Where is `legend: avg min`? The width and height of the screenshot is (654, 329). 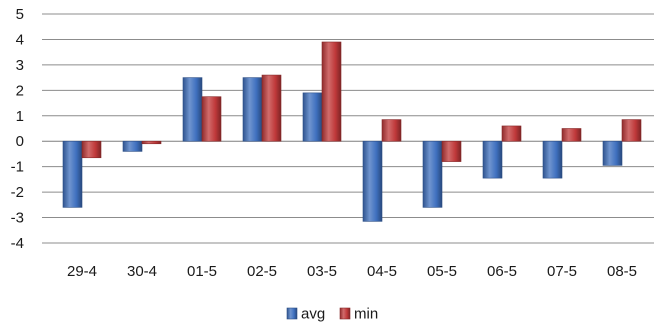
legend: avg min is located at coordinates (332, 314).